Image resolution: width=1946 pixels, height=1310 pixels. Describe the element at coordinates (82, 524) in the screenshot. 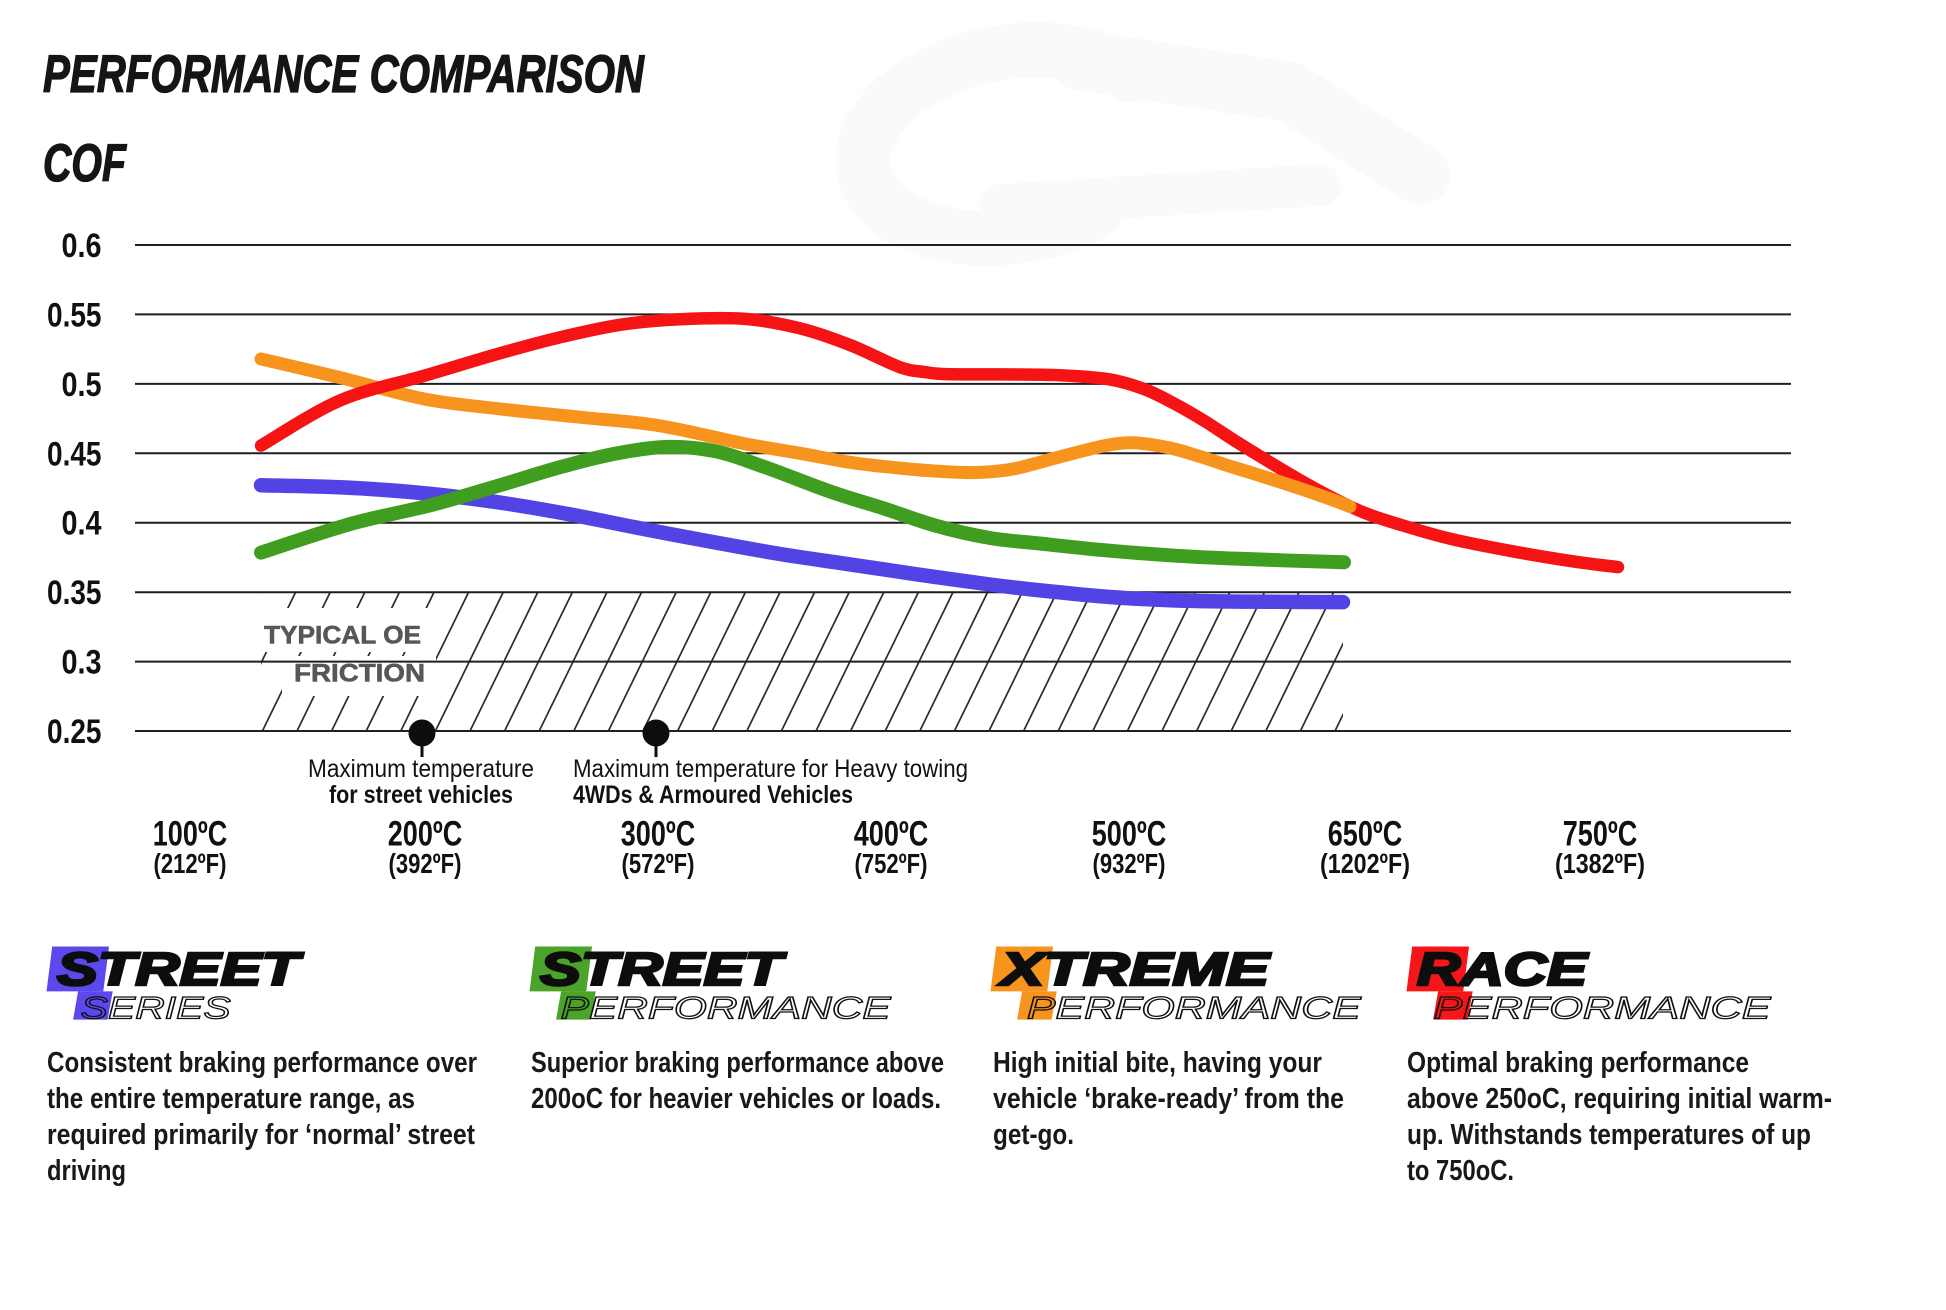

I see `svg-text: 0.4` at that location.